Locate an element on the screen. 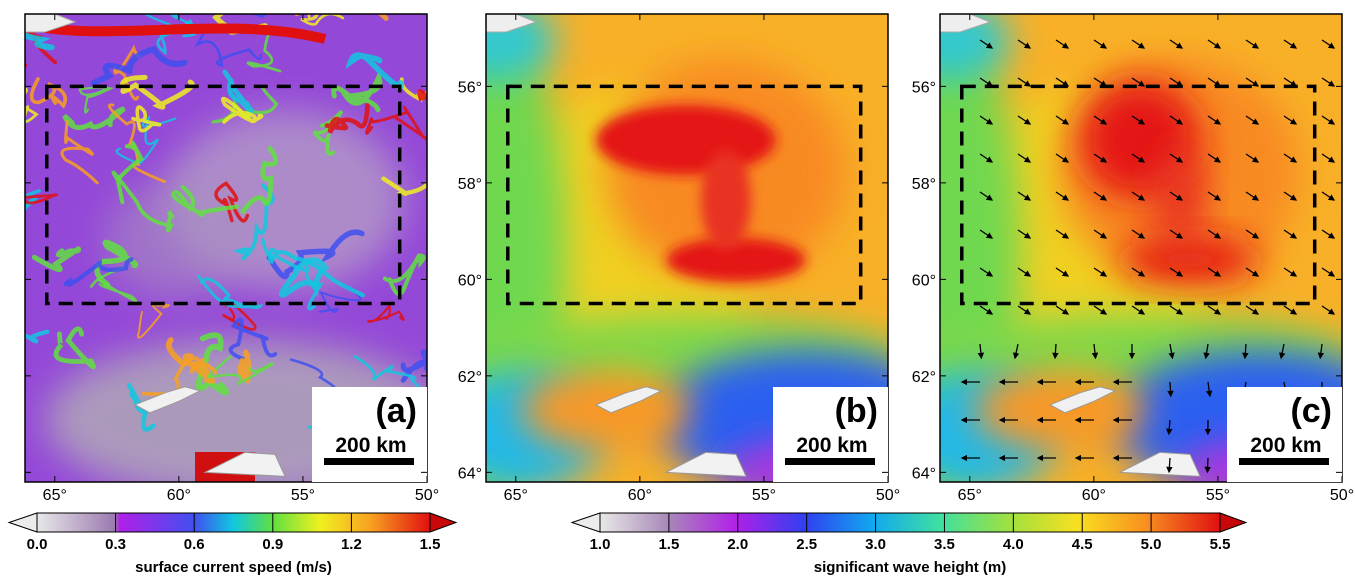 This screenshot has width=1355, height=583. colorbar-tick-label: 4.5 is located at coordinates (1082, 544).